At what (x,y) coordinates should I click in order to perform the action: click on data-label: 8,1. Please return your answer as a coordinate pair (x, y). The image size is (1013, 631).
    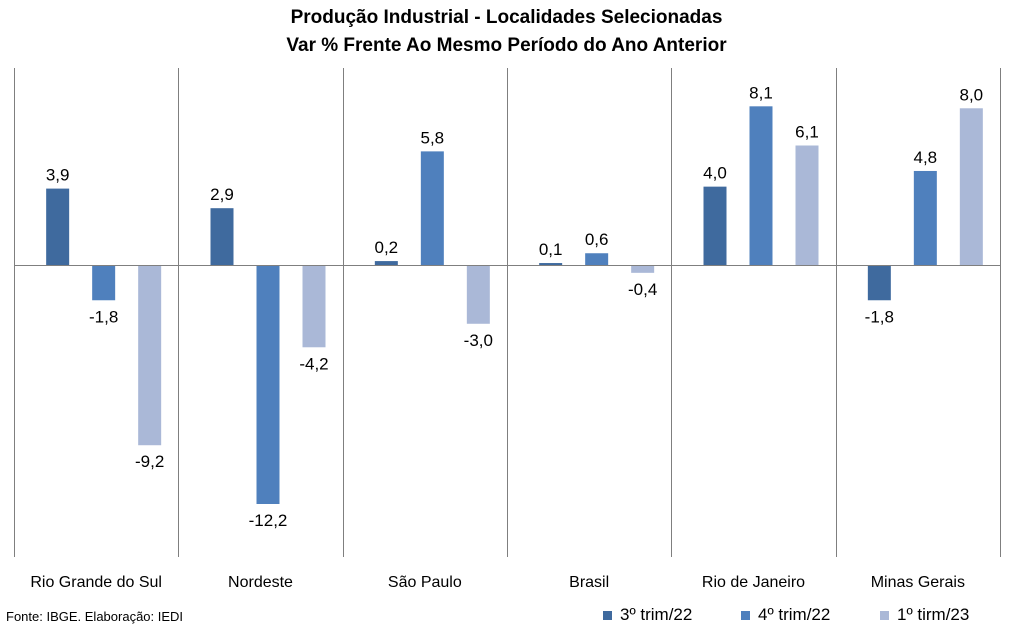
    Looking at the image, I should click on (761, 92).